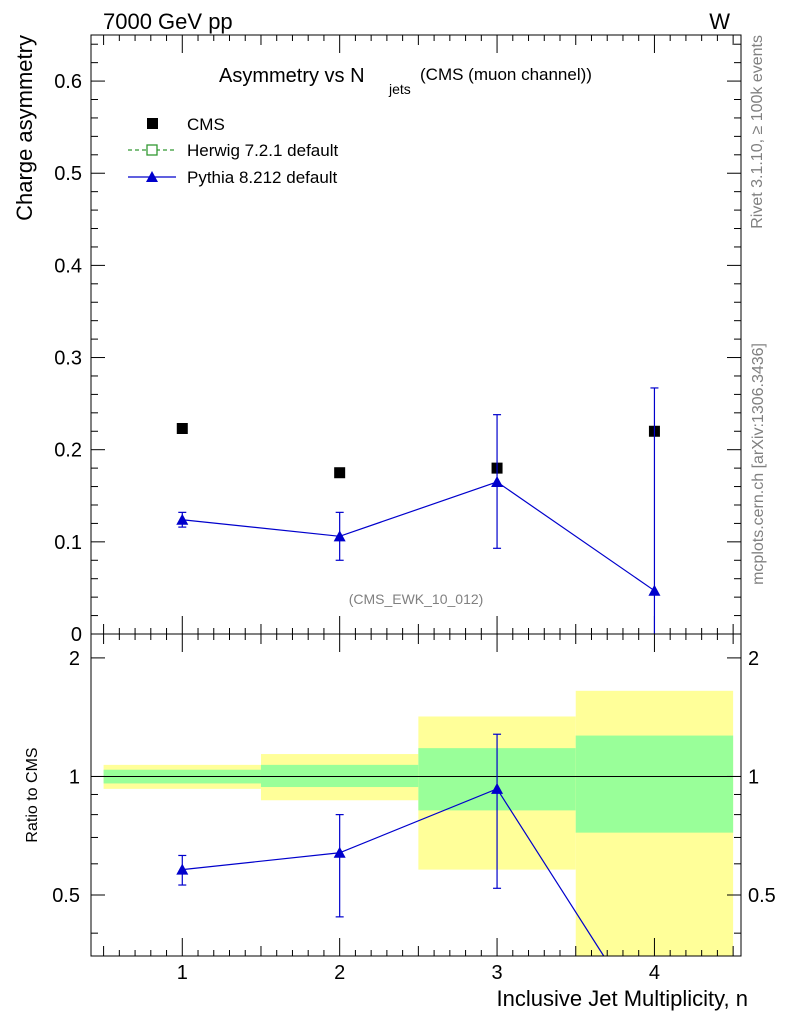 This screenshot has height=1024, width=786. Describe the element at coordinates (152, 176) in the screenshot. I see `legend-pythia-marker` at that location.